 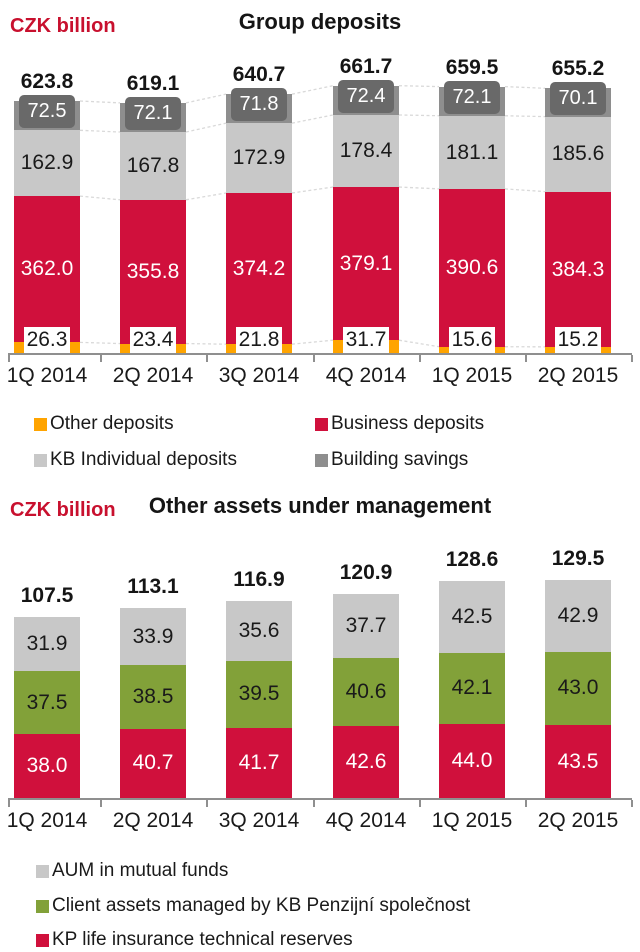 What do you see at coordinates (140, 870) in the screenshot?
I see `legend-label: AUM in mutual funds` at bounding box center [140, 870].